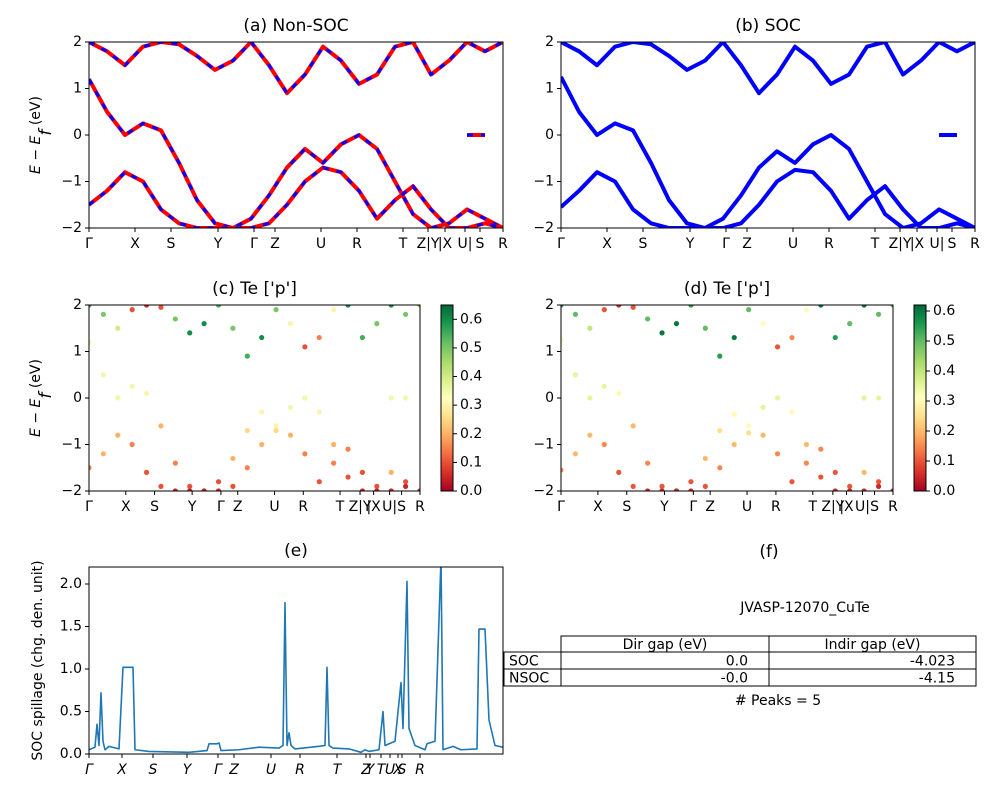 The width and height of the screenshot is (1000, 800). What do you see at coordinates (42, 398) in the screenshot?
I see `y-axis-label: E − Ef (eV)` at bounding box center [42, 398].